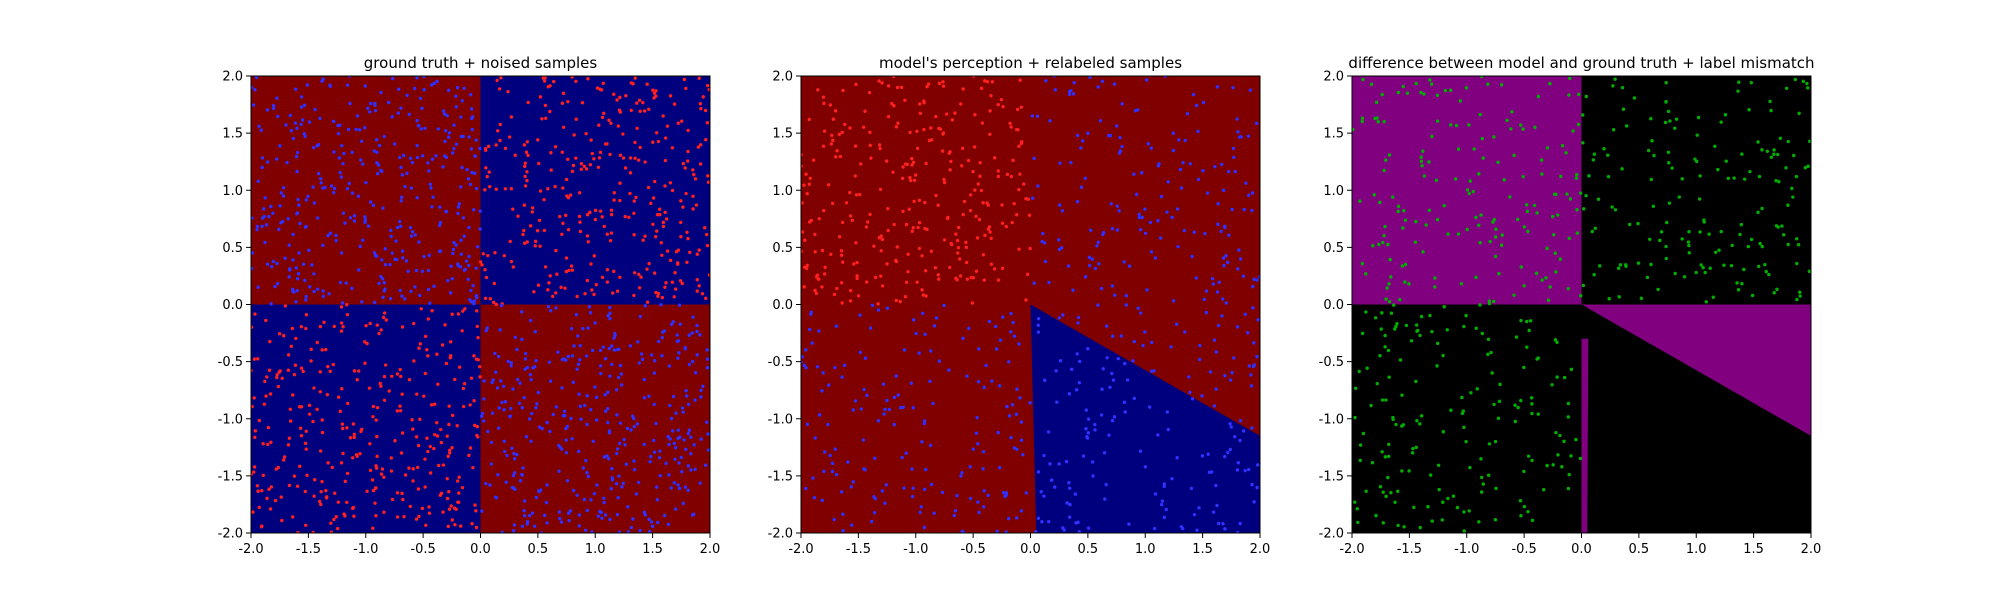 Image resolution: width=2000 pixels, height=600 pixels. Describe the element at coordinates (232, 305) in the screenshot. I see `y-tick-label: 0.0` at that location.